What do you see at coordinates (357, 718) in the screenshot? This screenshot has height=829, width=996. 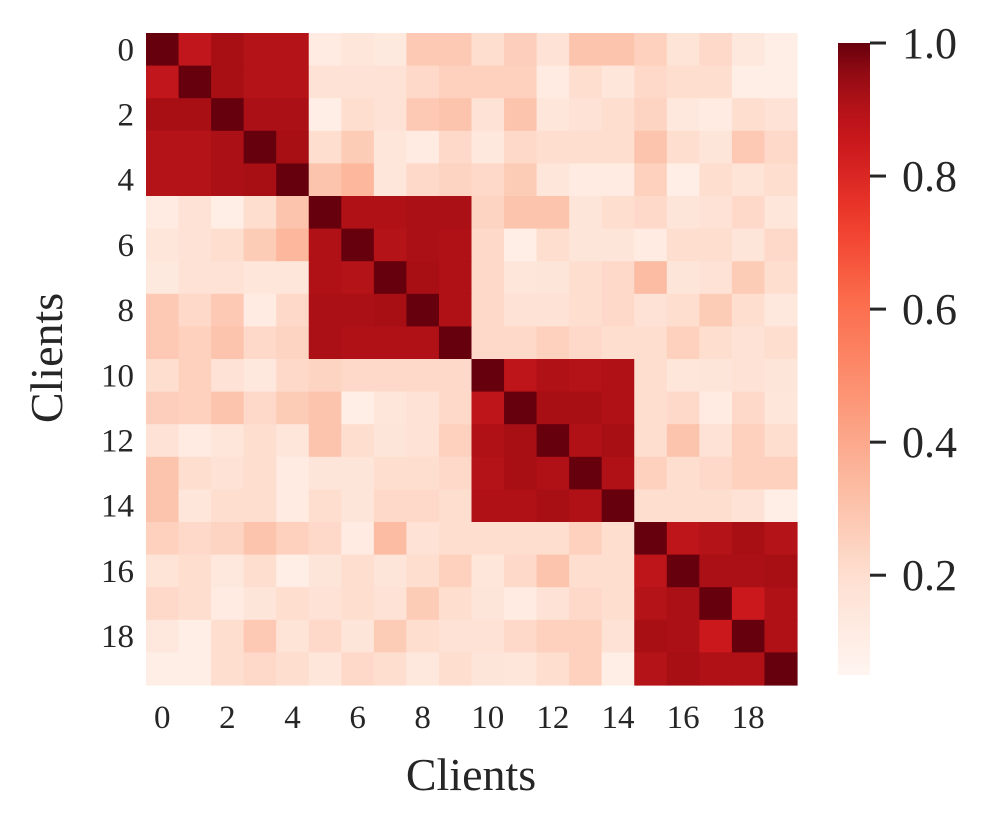 I see `x-tick-label: 6` at bounding box center [357, 718].